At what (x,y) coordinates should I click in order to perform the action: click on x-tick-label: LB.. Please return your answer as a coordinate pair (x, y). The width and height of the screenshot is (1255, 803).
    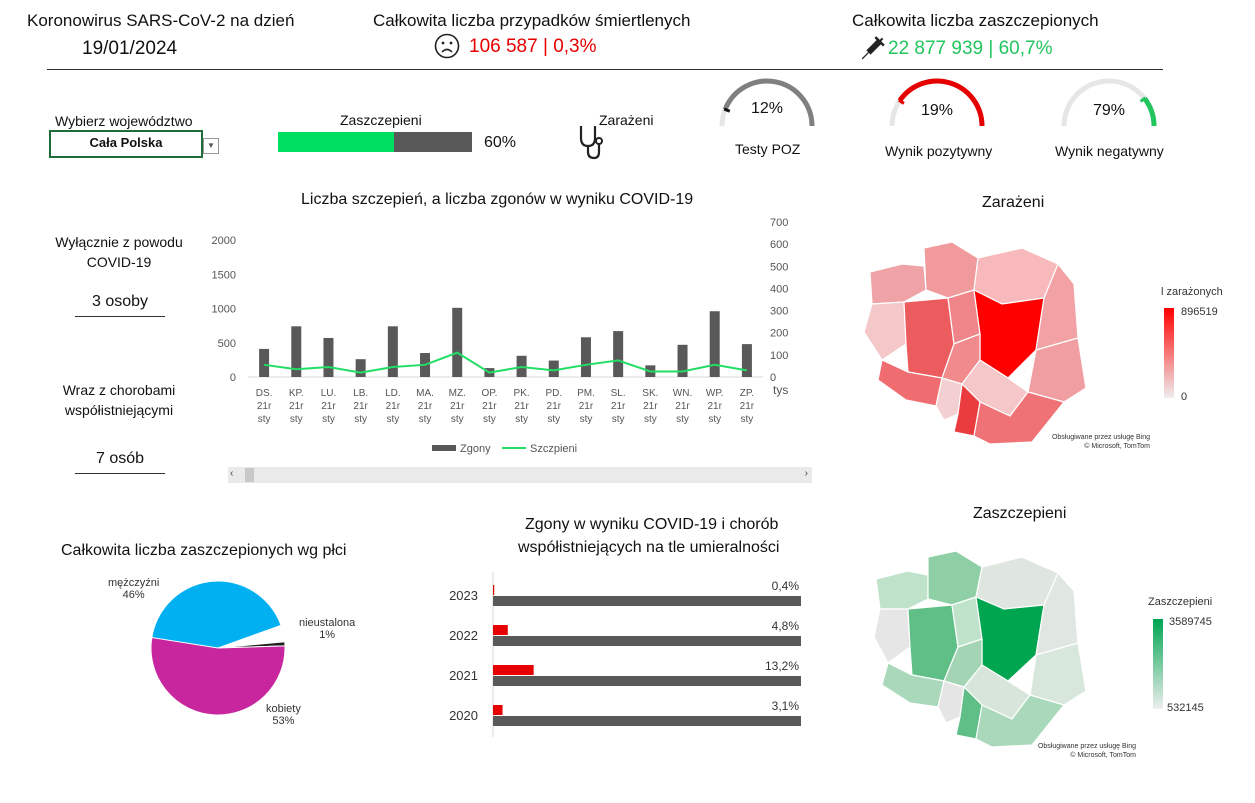
    Looking at the image, I should click on (360, 393).